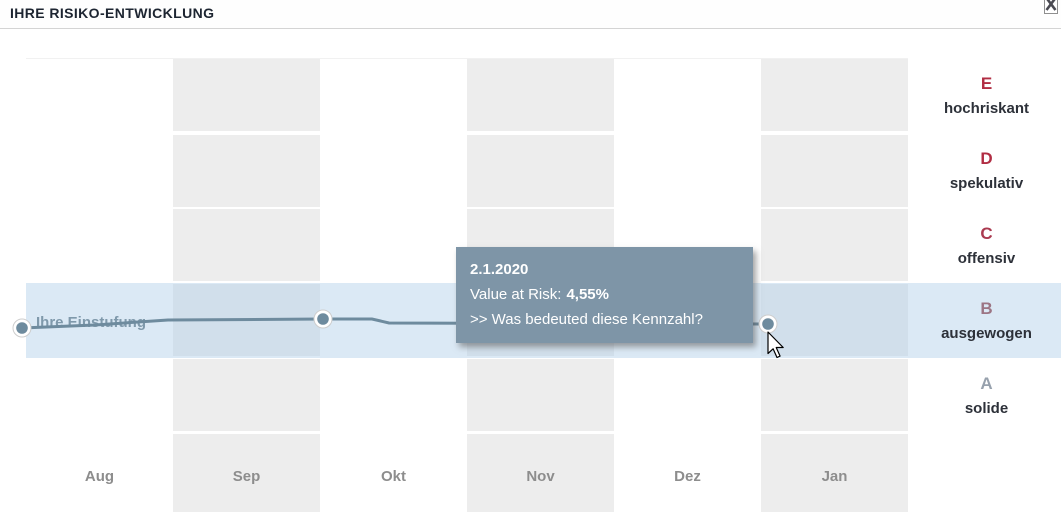 This screenshot has height=515, width=1061. Describe the element at coordinates (112, 13) in the screenshot. I see `widget-title: IHRE RISIKO-ENTWICKLUNG` at that location.